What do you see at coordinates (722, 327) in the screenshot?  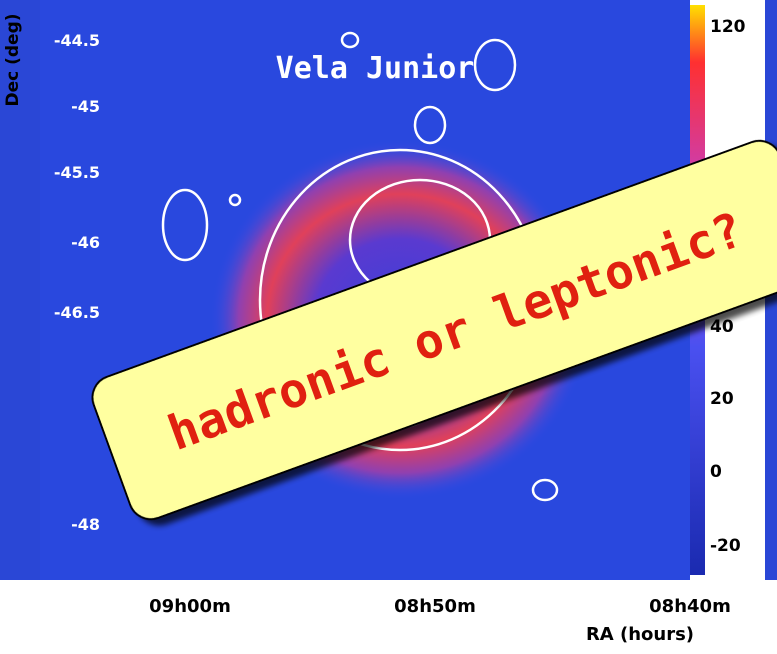 I see `colorbar-tick-label: 40` at bounding box center [722, 327].